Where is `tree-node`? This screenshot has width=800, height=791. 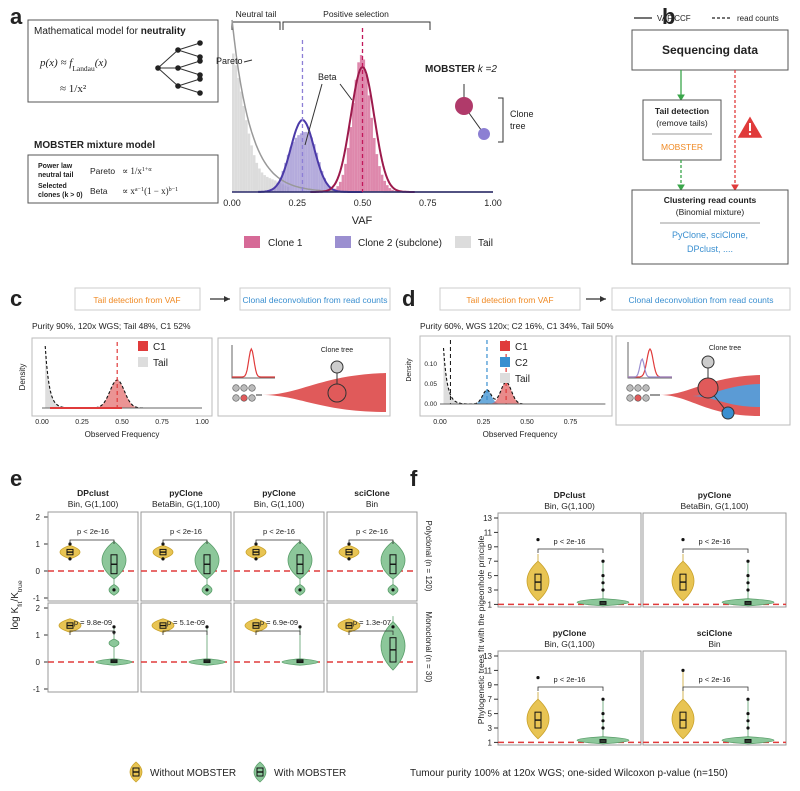
tree-node is located at coordinates (178, 68).